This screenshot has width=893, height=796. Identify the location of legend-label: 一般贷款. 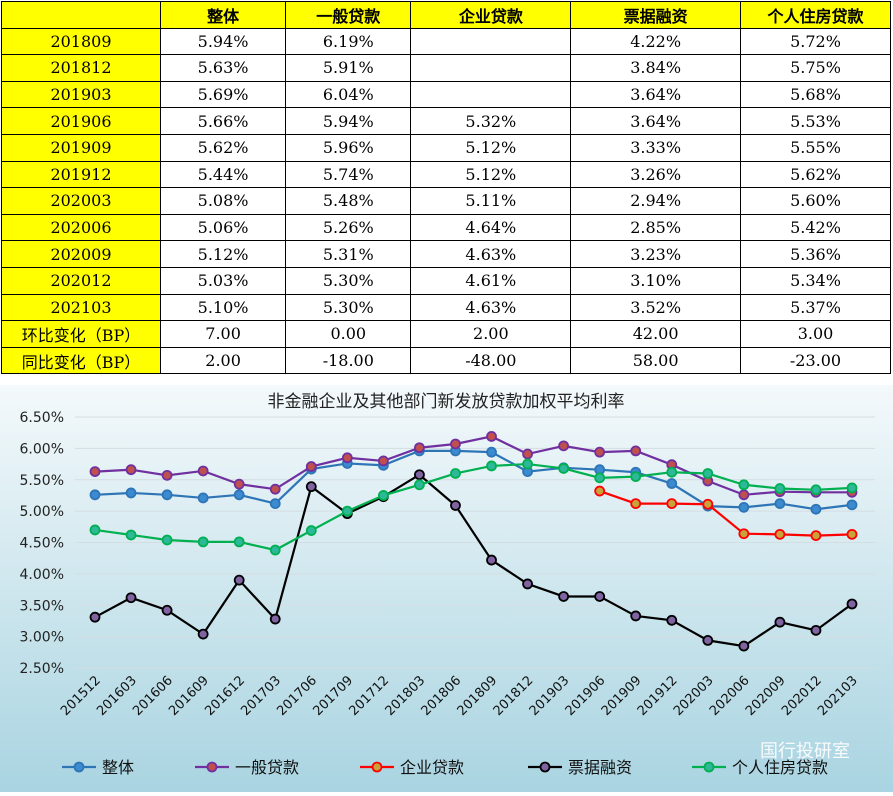
(267, 767).